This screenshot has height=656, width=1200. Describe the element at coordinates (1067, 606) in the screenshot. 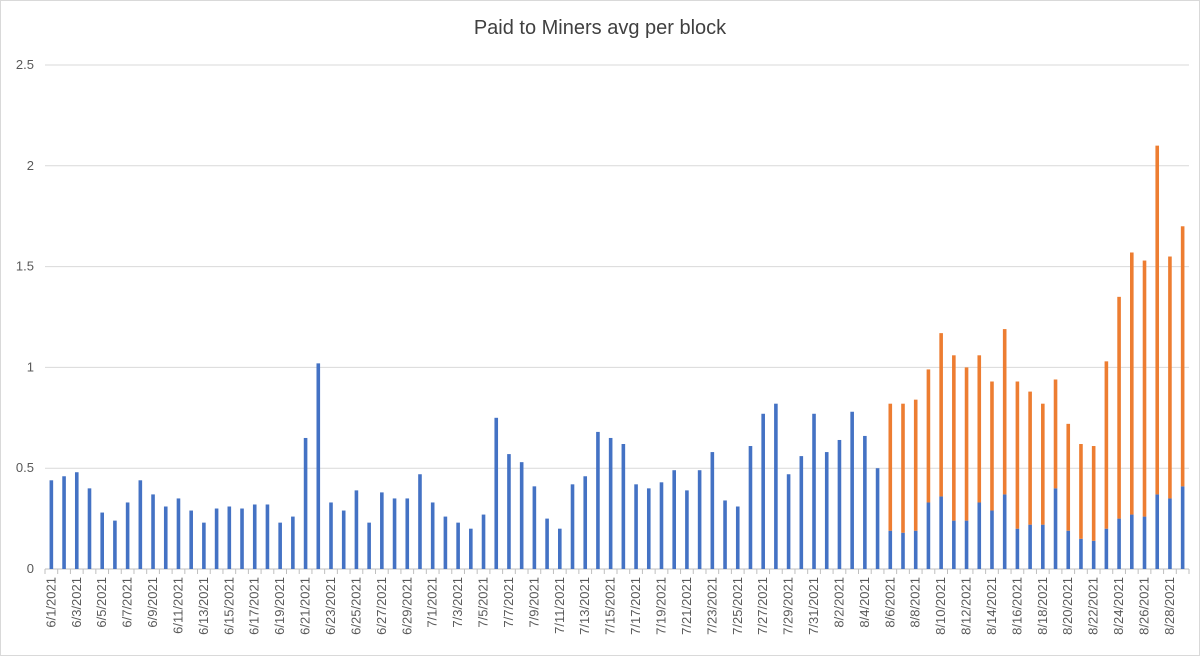

I see `x-tick-label: 8/20/2021` at that location.